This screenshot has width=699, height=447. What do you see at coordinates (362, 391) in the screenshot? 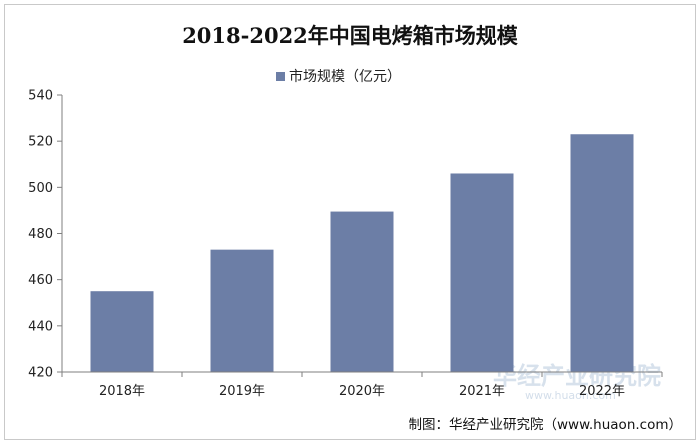
I see `x-tick-label: 2020年` at bounding box center [362, 391].